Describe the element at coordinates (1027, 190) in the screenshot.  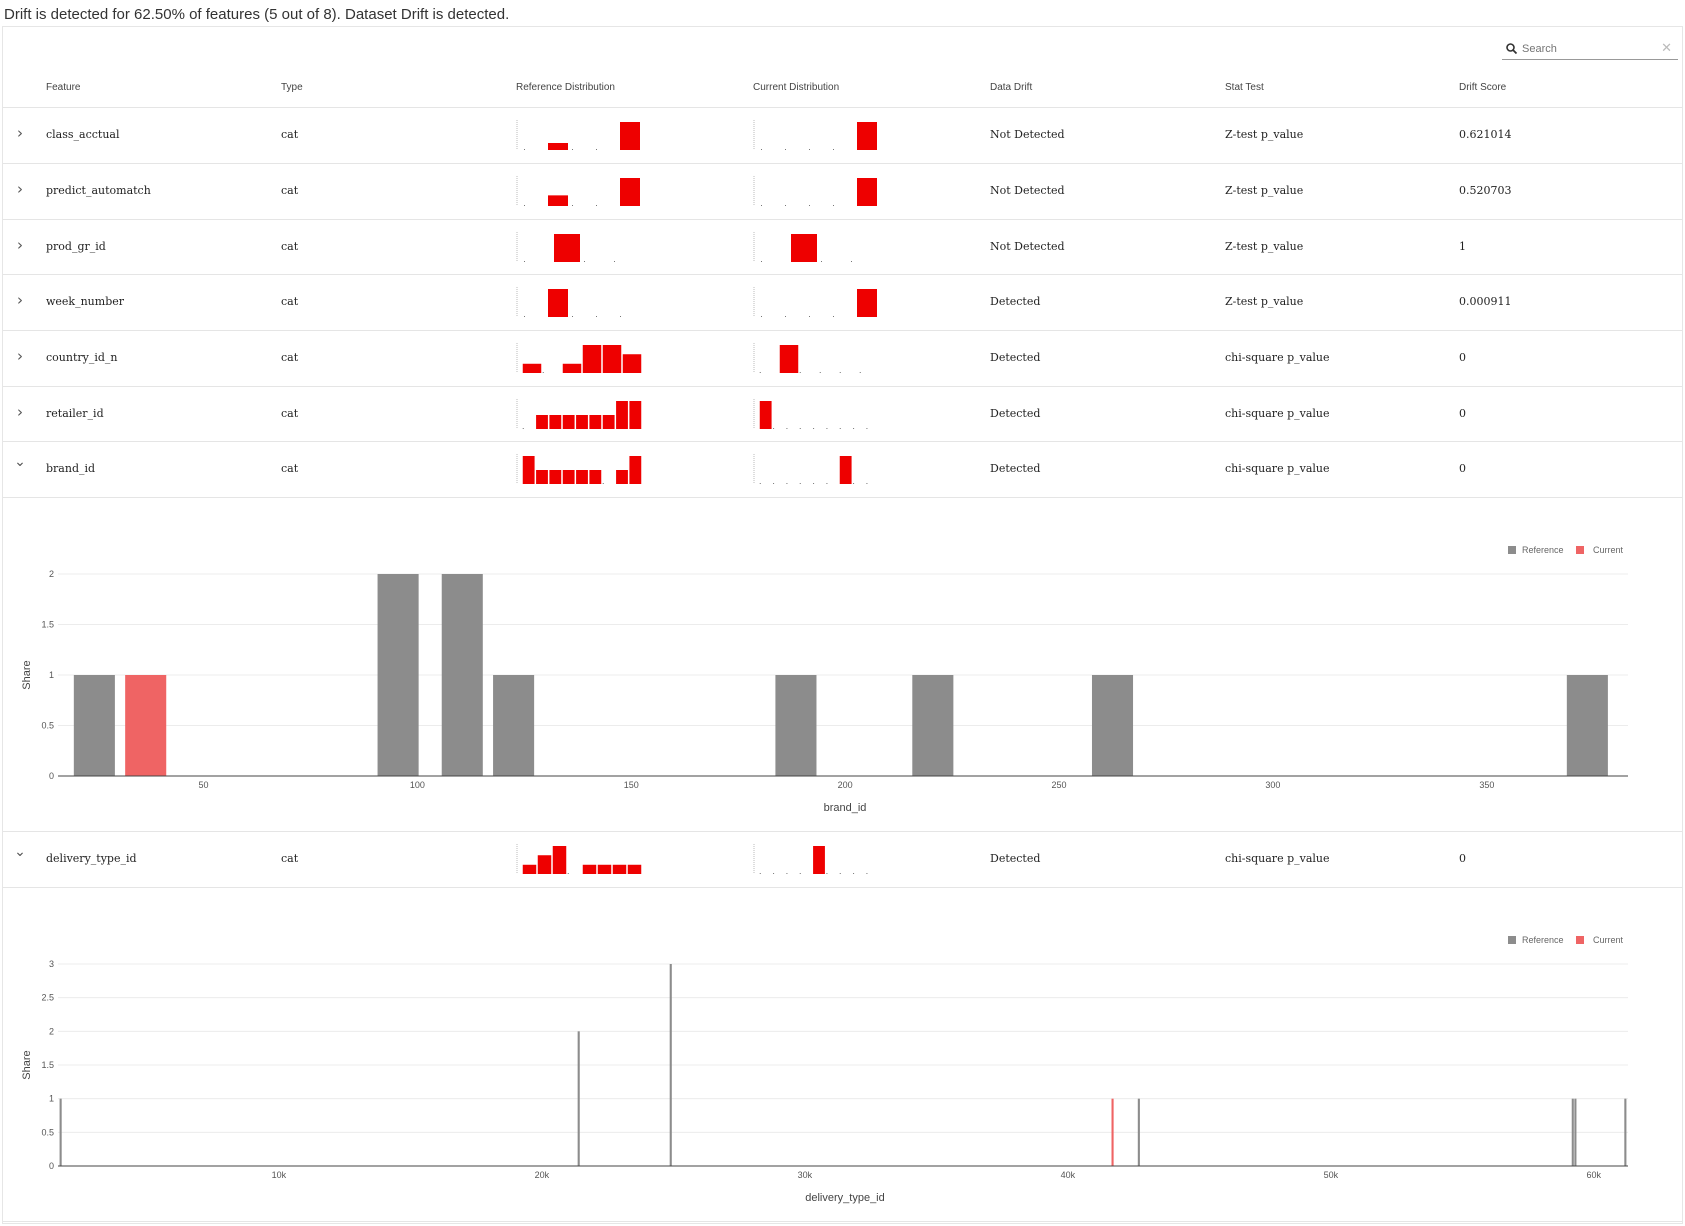
I see `drift-status: Not Detected` at that location.